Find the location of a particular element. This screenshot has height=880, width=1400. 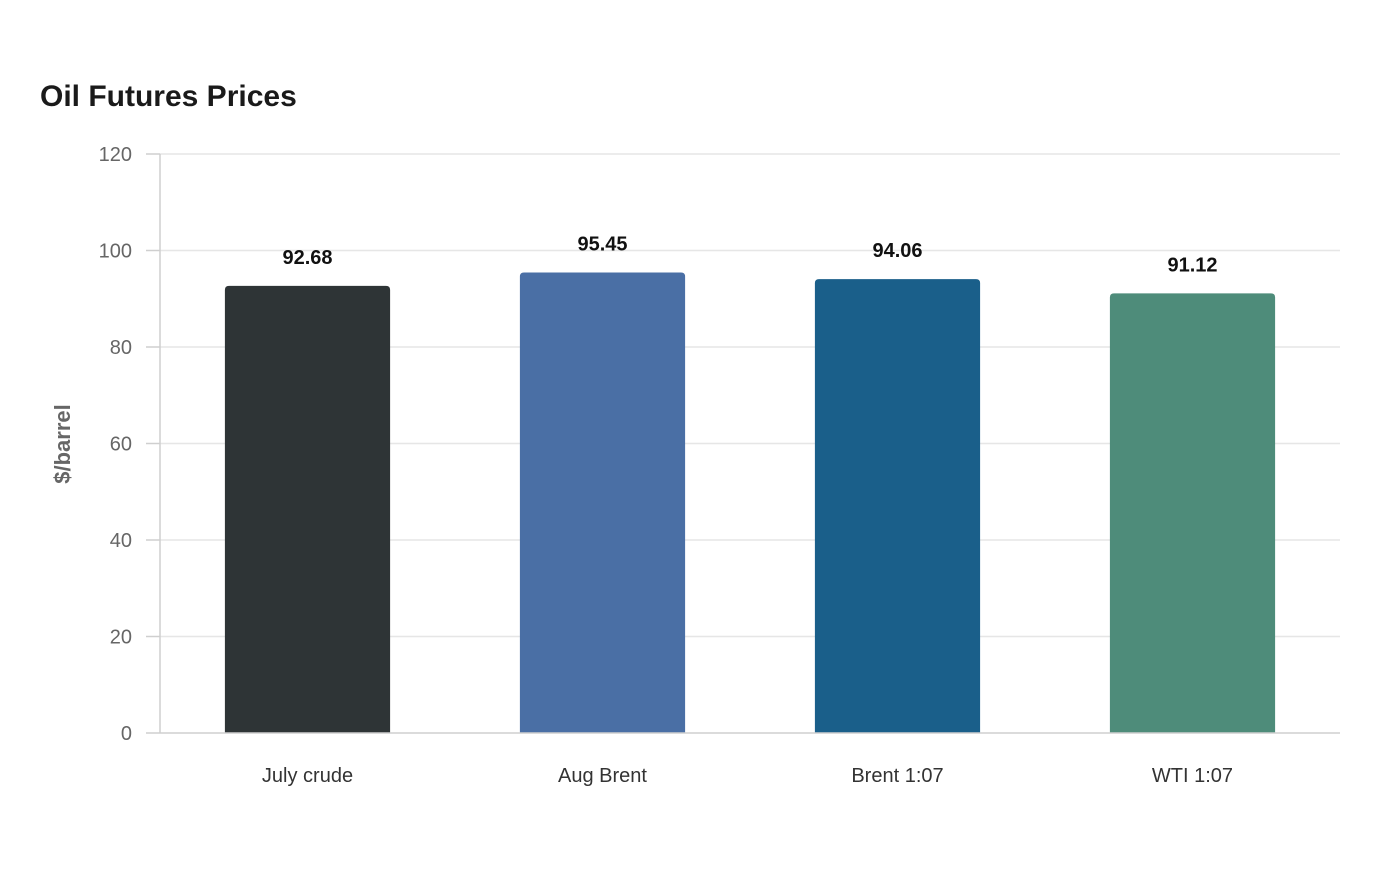

y-tick-label: 60 is located at coordinates (121, 445).